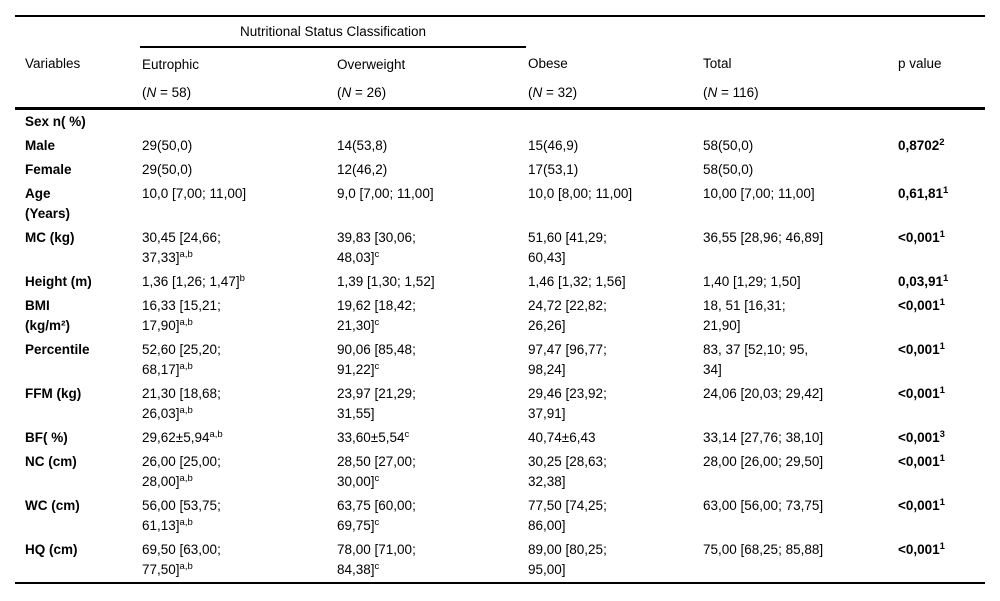 Image resolution: width=1000 pixels, height=601 pixels. What do you see at coordinates (613, 122) in the screenshot?
I see `cell-obese` at bounding box center [613, 122].